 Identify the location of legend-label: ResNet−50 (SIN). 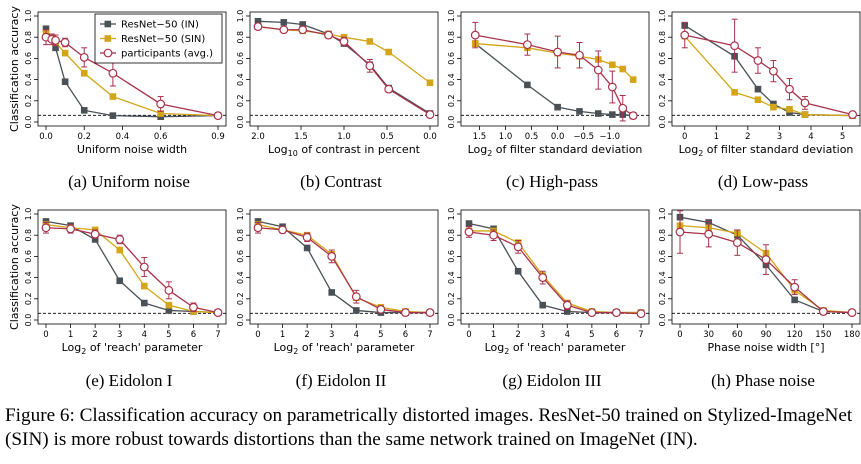
(163, 39).